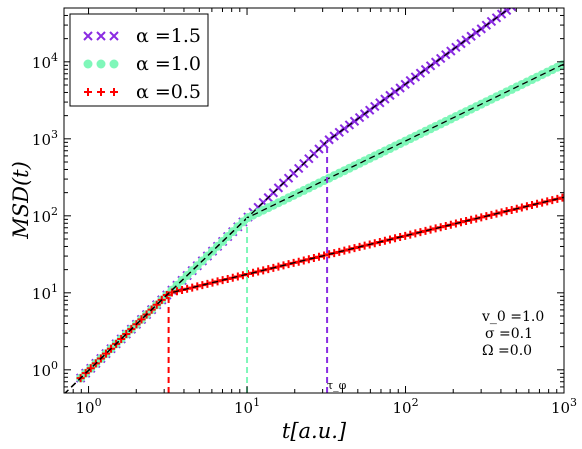 This screenshot has width=582, height=449. Describe the element at coordinates (405, 406) in the screenshot. I see `x-tick-label: 10²` at that location.